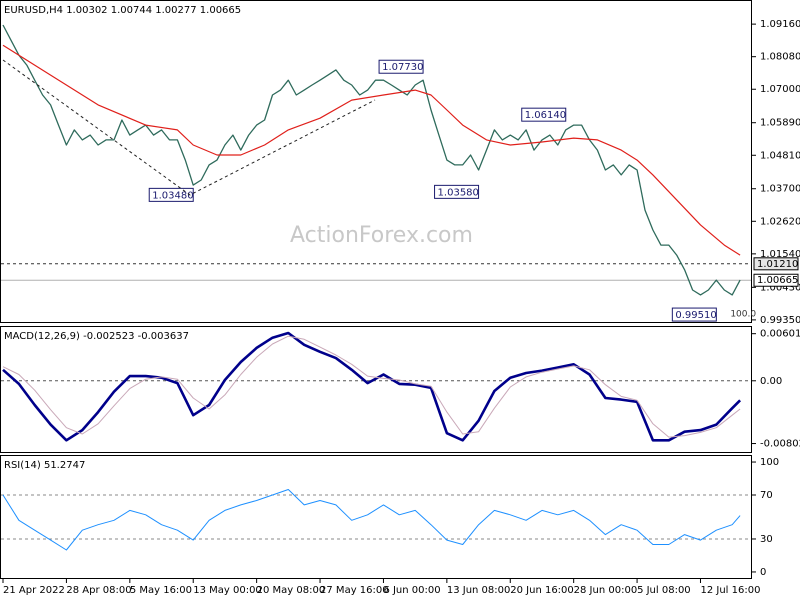 Image resolution: width=800 pixels, height=600 pixels. What do you see at coordinates (44, 465) in the screenshot?
I see `panel-title: RSI(14) 51.2747` at bounding box center [44, 465].